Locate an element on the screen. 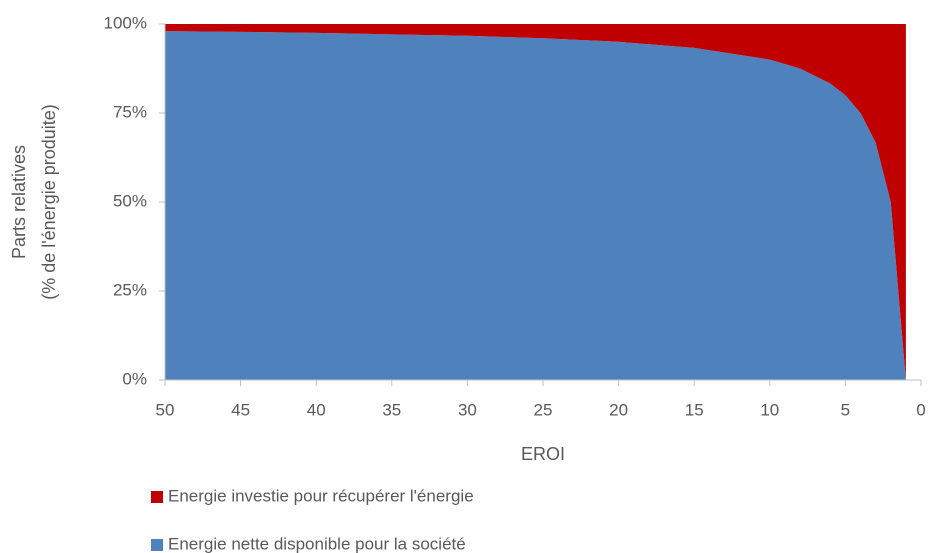 The height and width of the screenshot is (553, 945). x-tick-label: 15 is located at coordinates (694, 409).